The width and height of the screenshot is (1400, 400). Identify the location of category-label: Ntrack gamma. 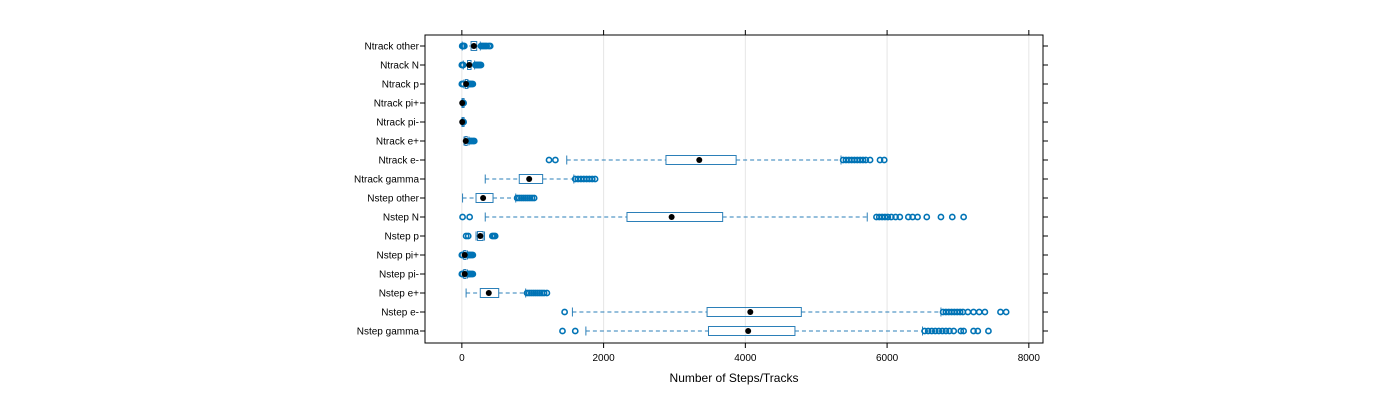
(386, 180).